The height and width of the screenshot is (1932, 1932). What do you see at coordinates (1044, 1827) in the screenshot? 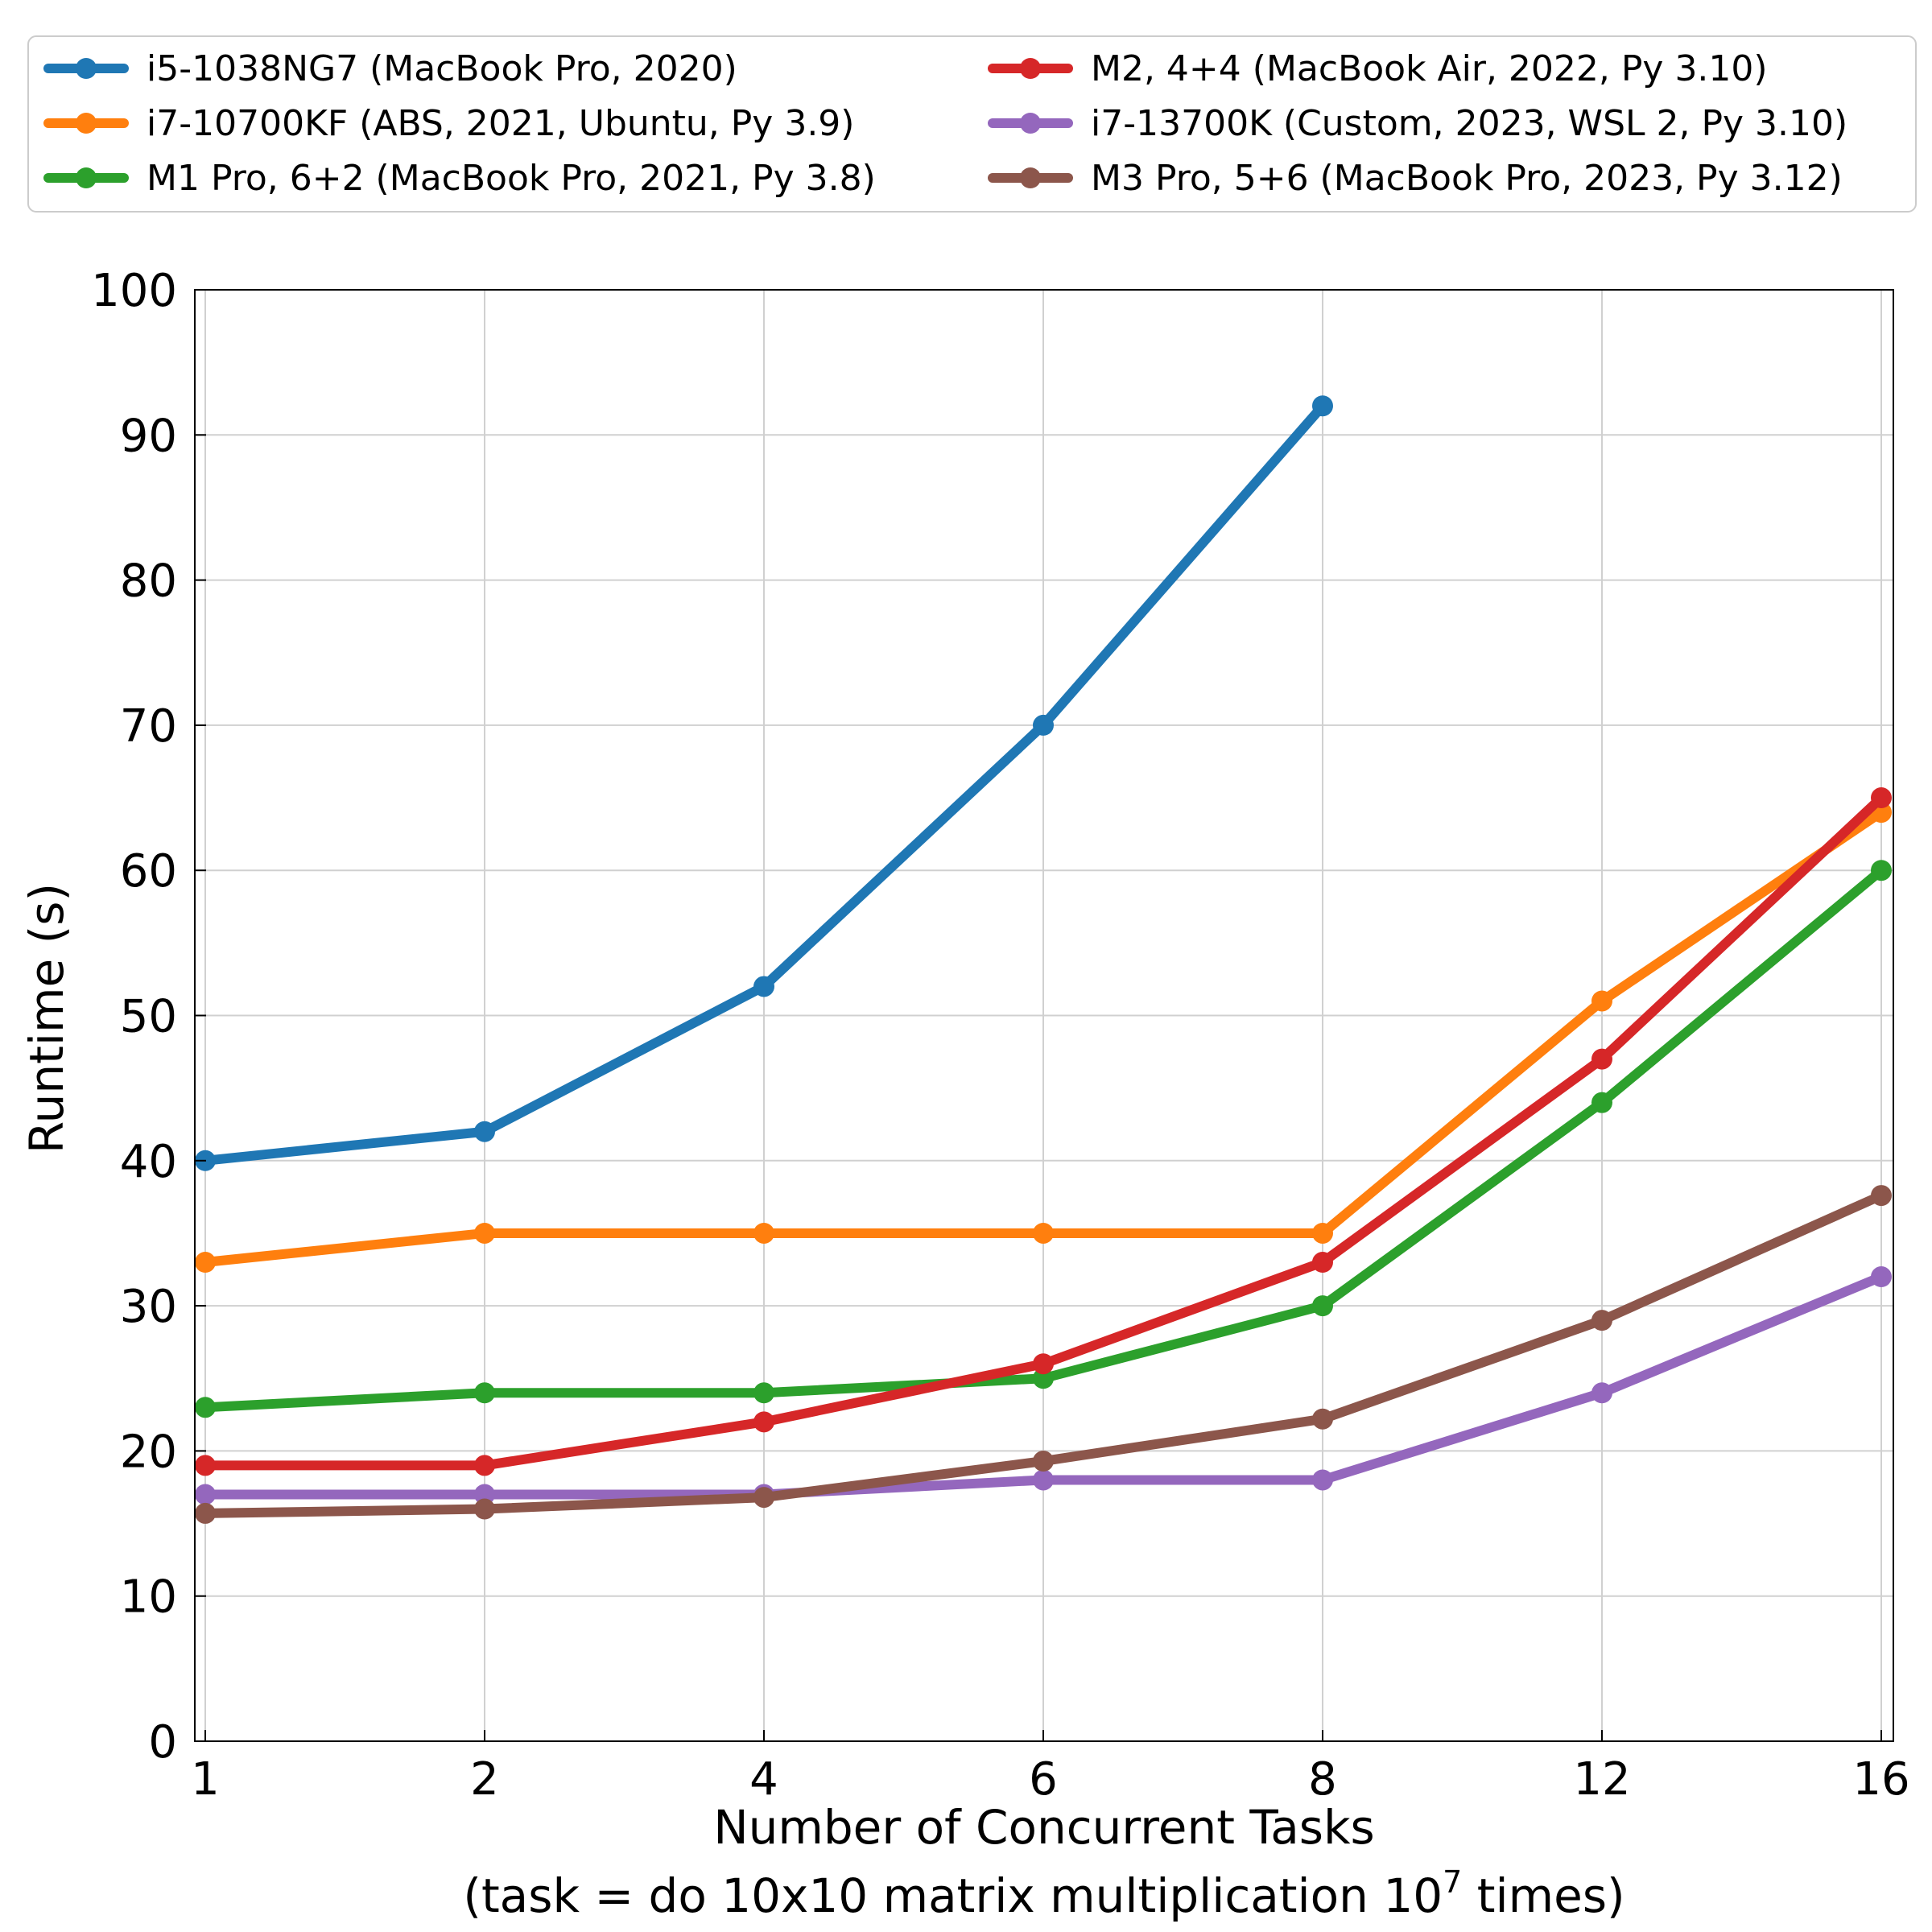
I see `x-axis-label: Number of Concurrent Tasks` at bounding box center [1044, 1827].